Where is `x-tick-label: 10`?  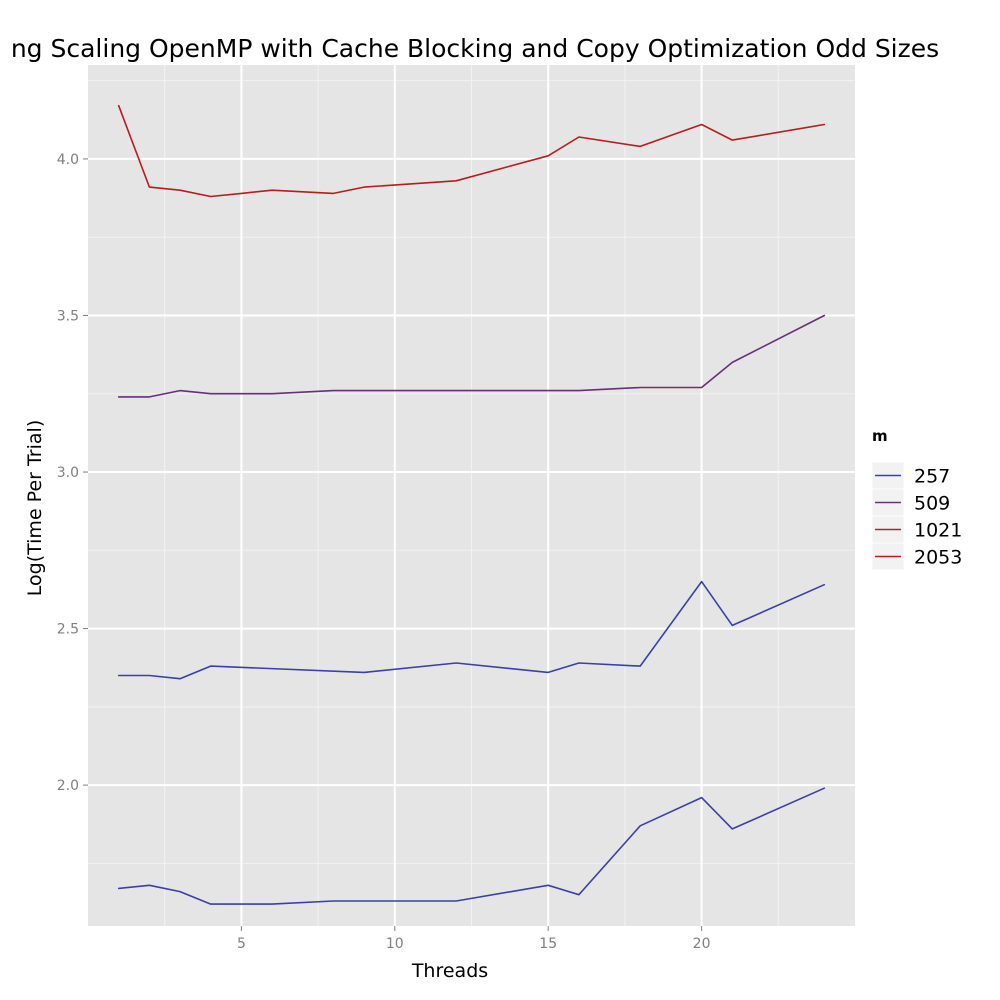
x-tick-label: 10 is located at coordinates (395, 944).